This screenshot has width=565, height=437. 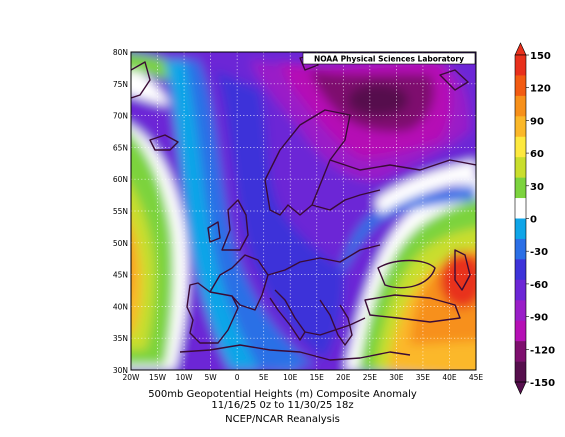 What do you see at coordinates (120, 306) in the screenshot?
I see `latitude-tick-label: 40N` at bounding box center [120, 306].